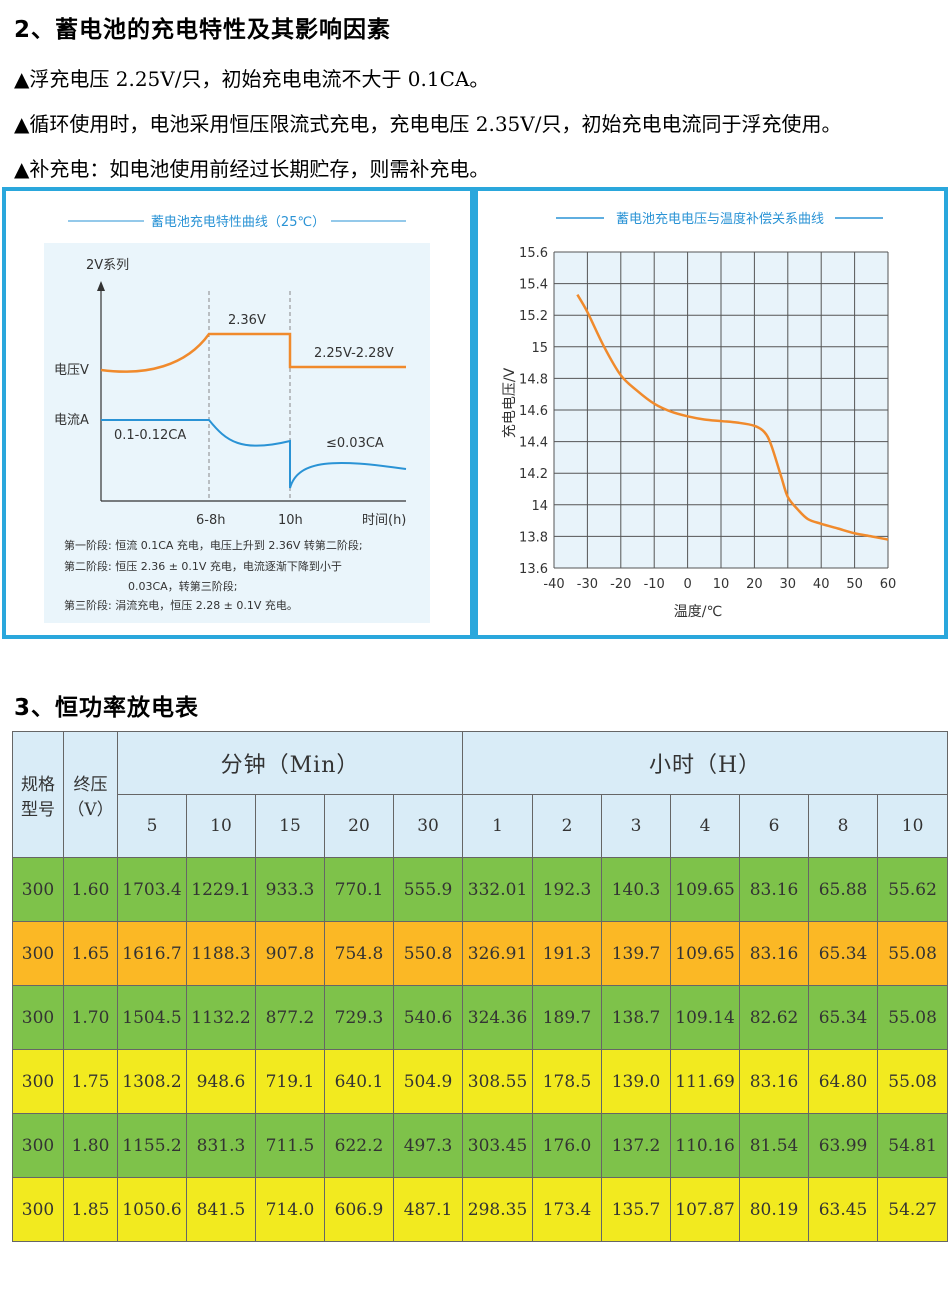 The width and height of the screenshot is (950, 1314). Describe the element at coordinates (213, 545) in the screenshot. I see `stage-note-1: 第一阶段: 恒流 0.1CA 充电，电压上升到 2.36V 转第二阶段;` at that location.